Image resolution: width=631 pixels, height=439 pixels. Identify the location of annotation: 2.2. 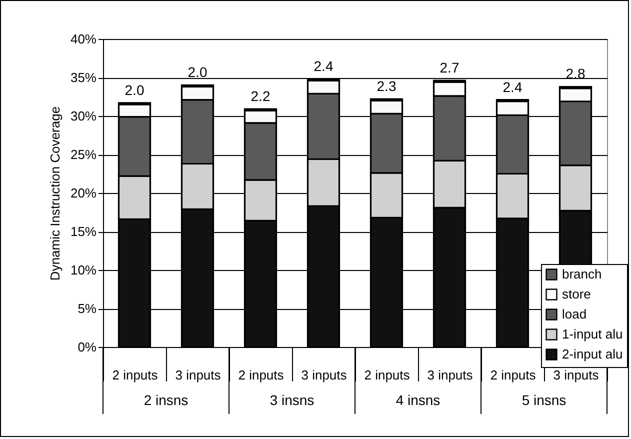
(260, 96).